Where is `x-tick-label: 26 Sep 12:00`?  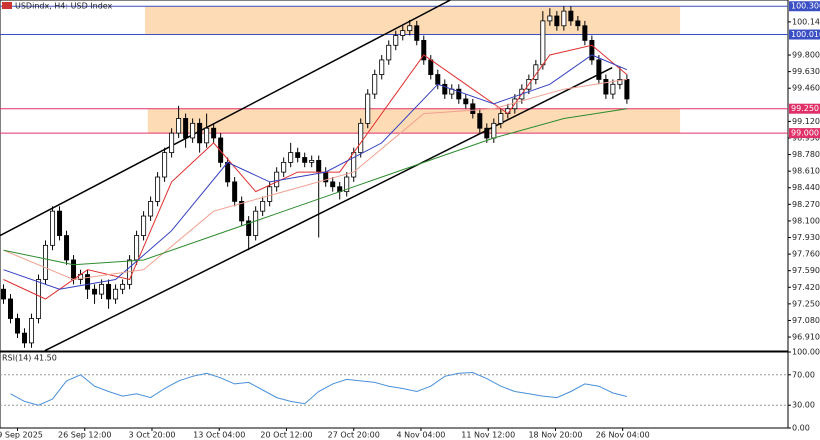
x-tick-label: 26 Sep 12:00 is located at coordinates (84, 435).